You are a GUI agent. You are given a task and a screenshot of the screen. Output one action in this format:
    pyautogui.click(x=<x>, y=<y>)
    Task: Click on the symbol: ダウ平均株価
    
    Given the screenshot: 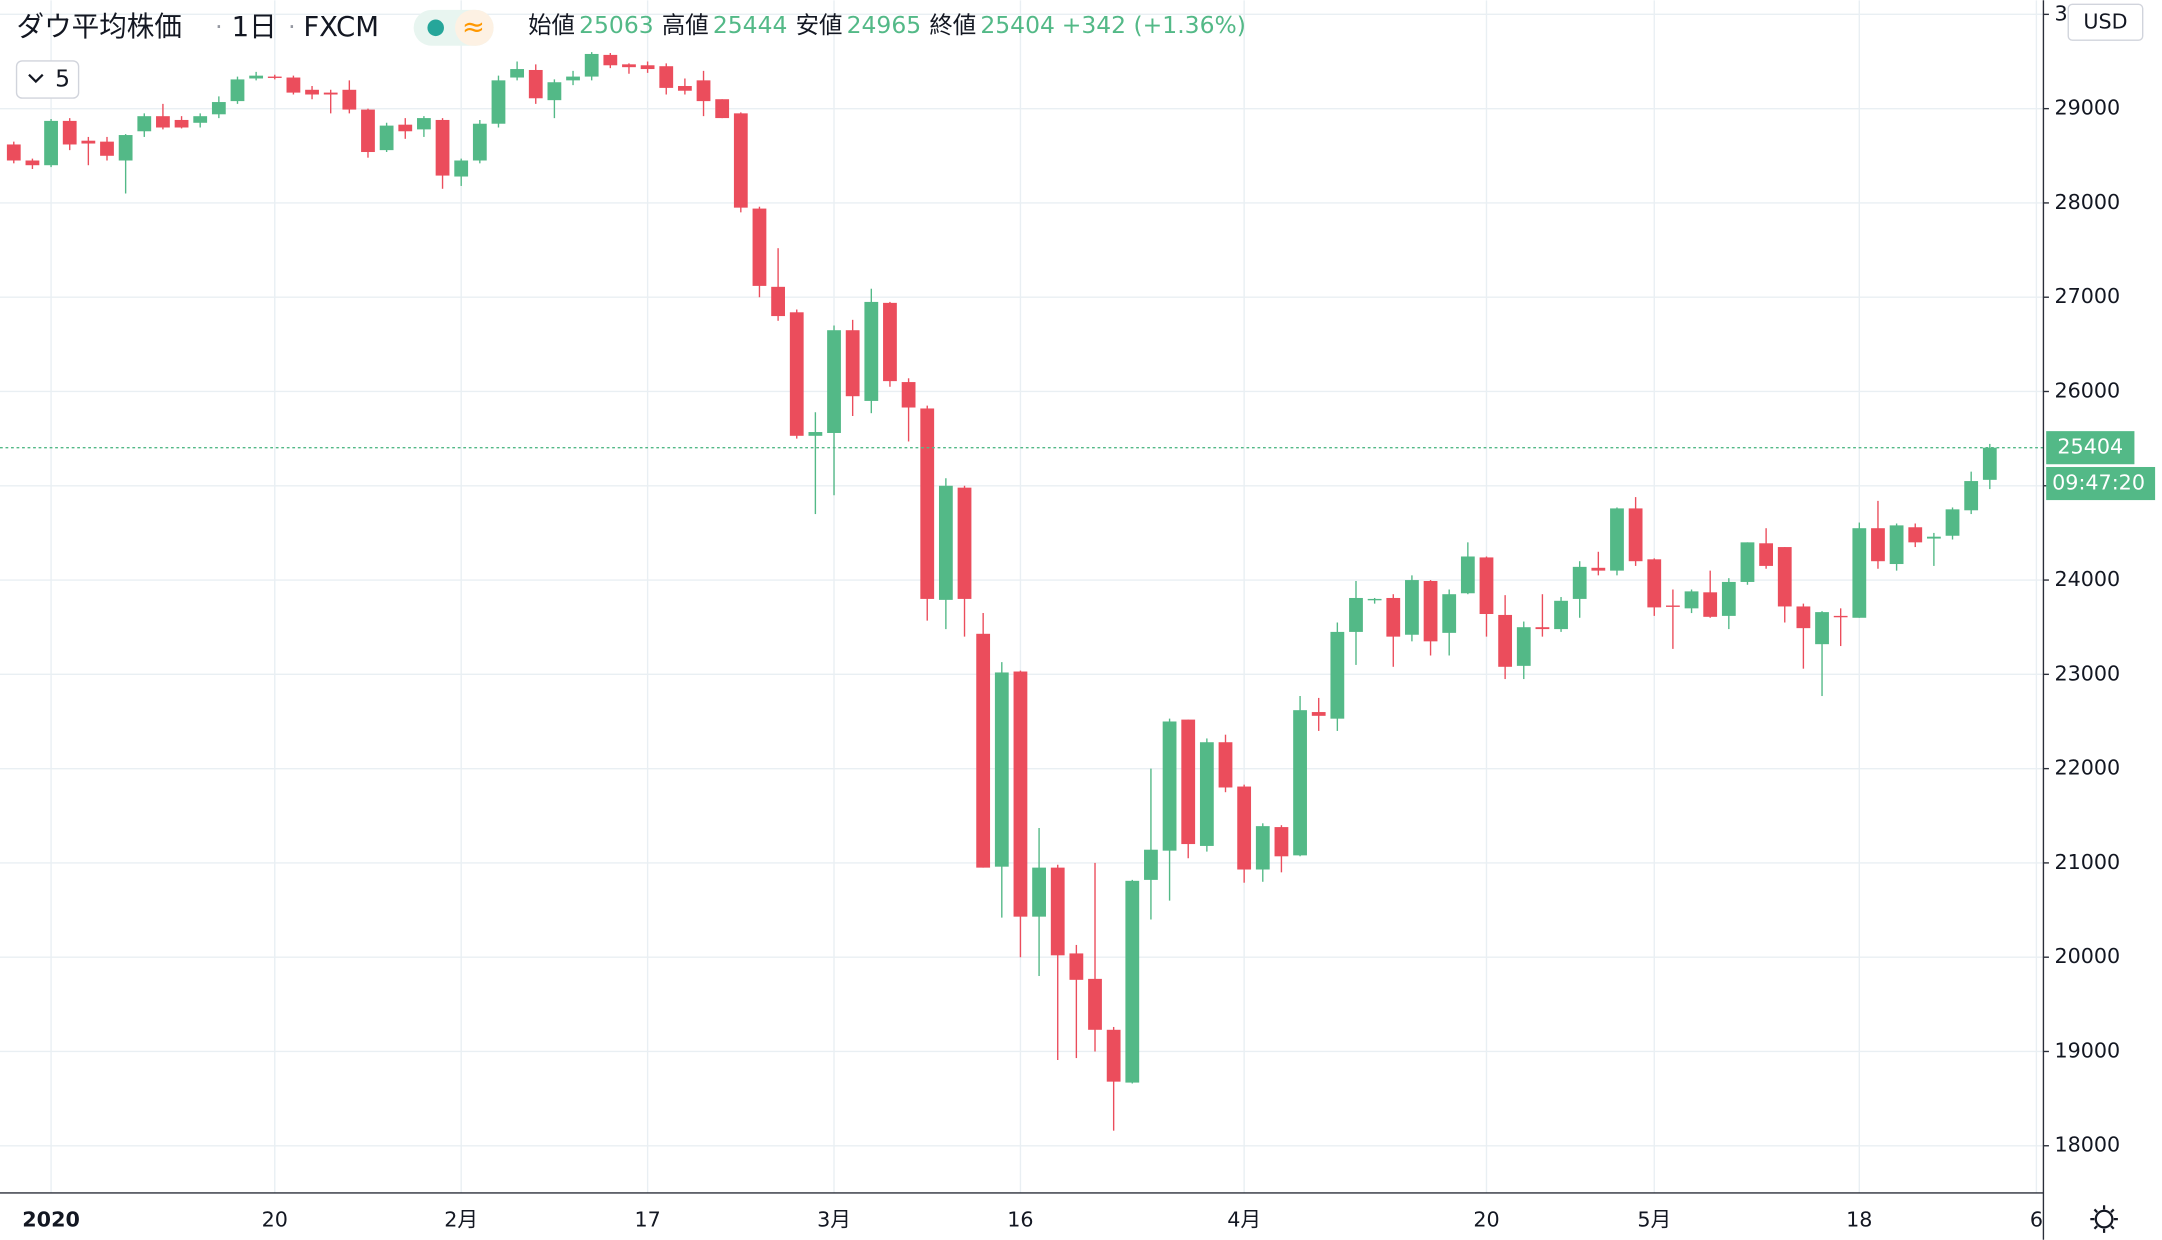 What is the action you would take?
    pyautogui.click(x=99, y=26)
    